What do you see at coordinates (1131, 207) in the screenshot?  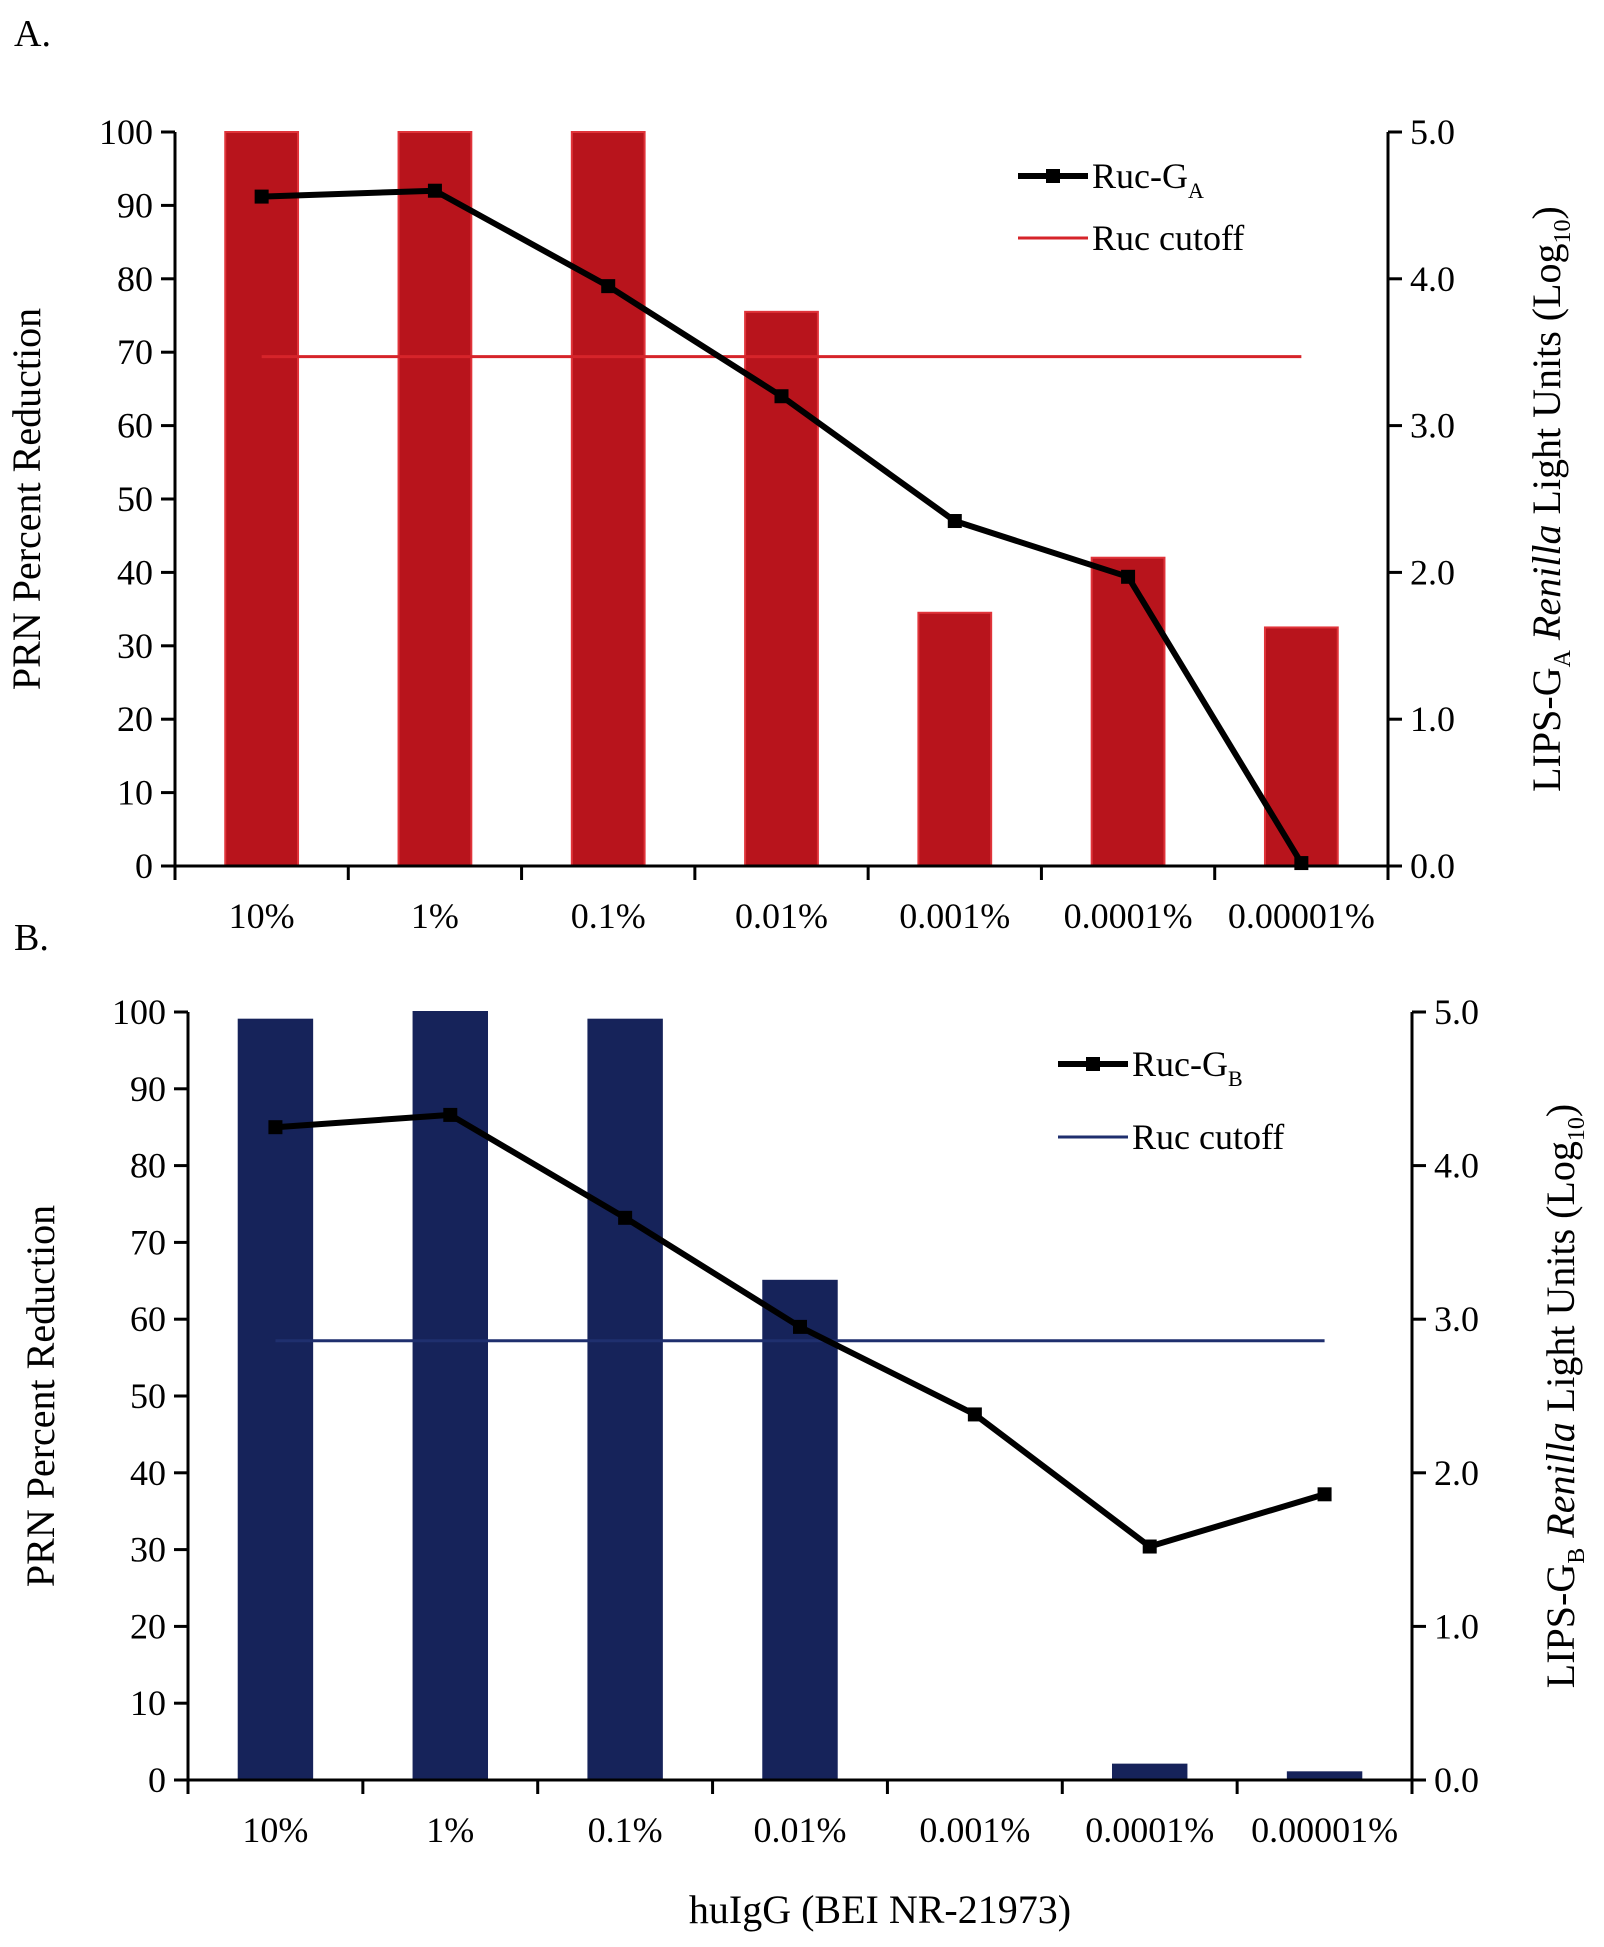 I see `legend: Ruc-GA Ruc cutoff` at bounding box center [1131, 207].